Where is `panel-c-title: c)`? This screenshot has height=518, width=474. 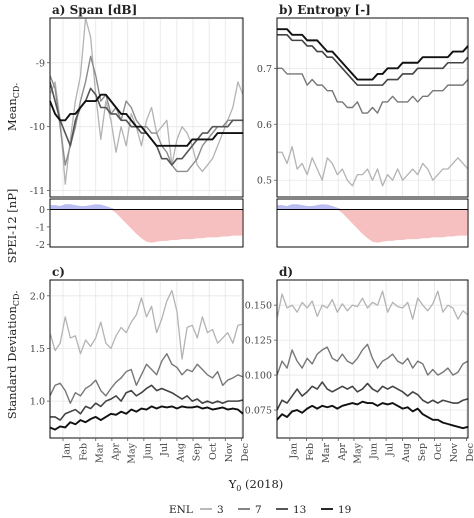 panel-c-title: c) is located at coordinates (58, 272).